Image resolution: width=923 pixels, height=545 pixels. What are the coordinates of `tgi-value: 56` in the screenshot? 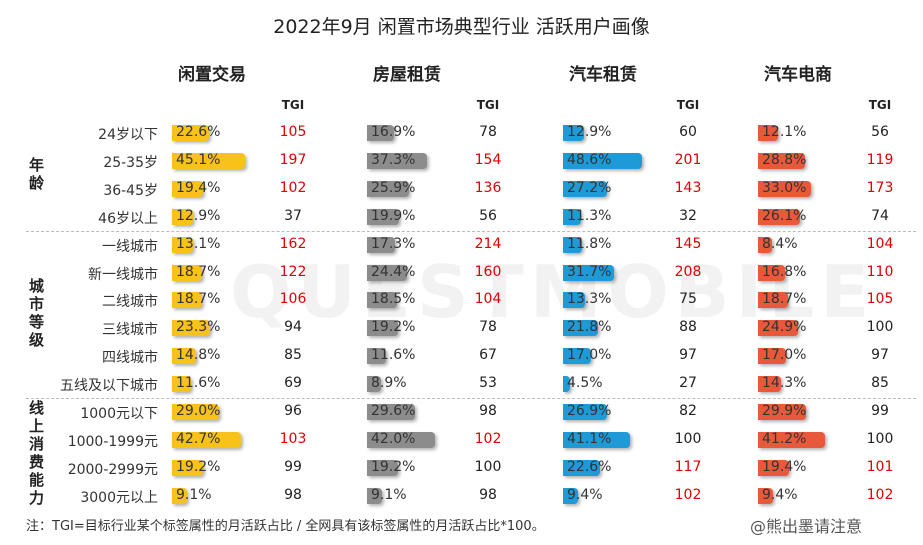 It's located at (488, 215).